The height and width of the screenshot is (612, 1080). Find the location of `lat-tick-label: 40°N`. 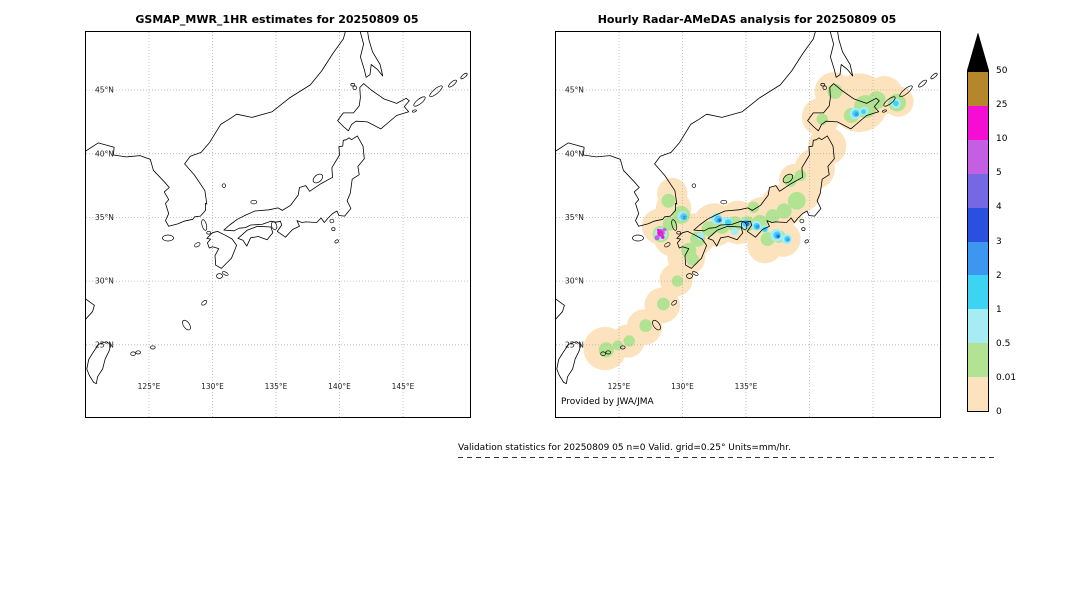

lat-tick-label: 40°N is located at coordinates (104, 153).